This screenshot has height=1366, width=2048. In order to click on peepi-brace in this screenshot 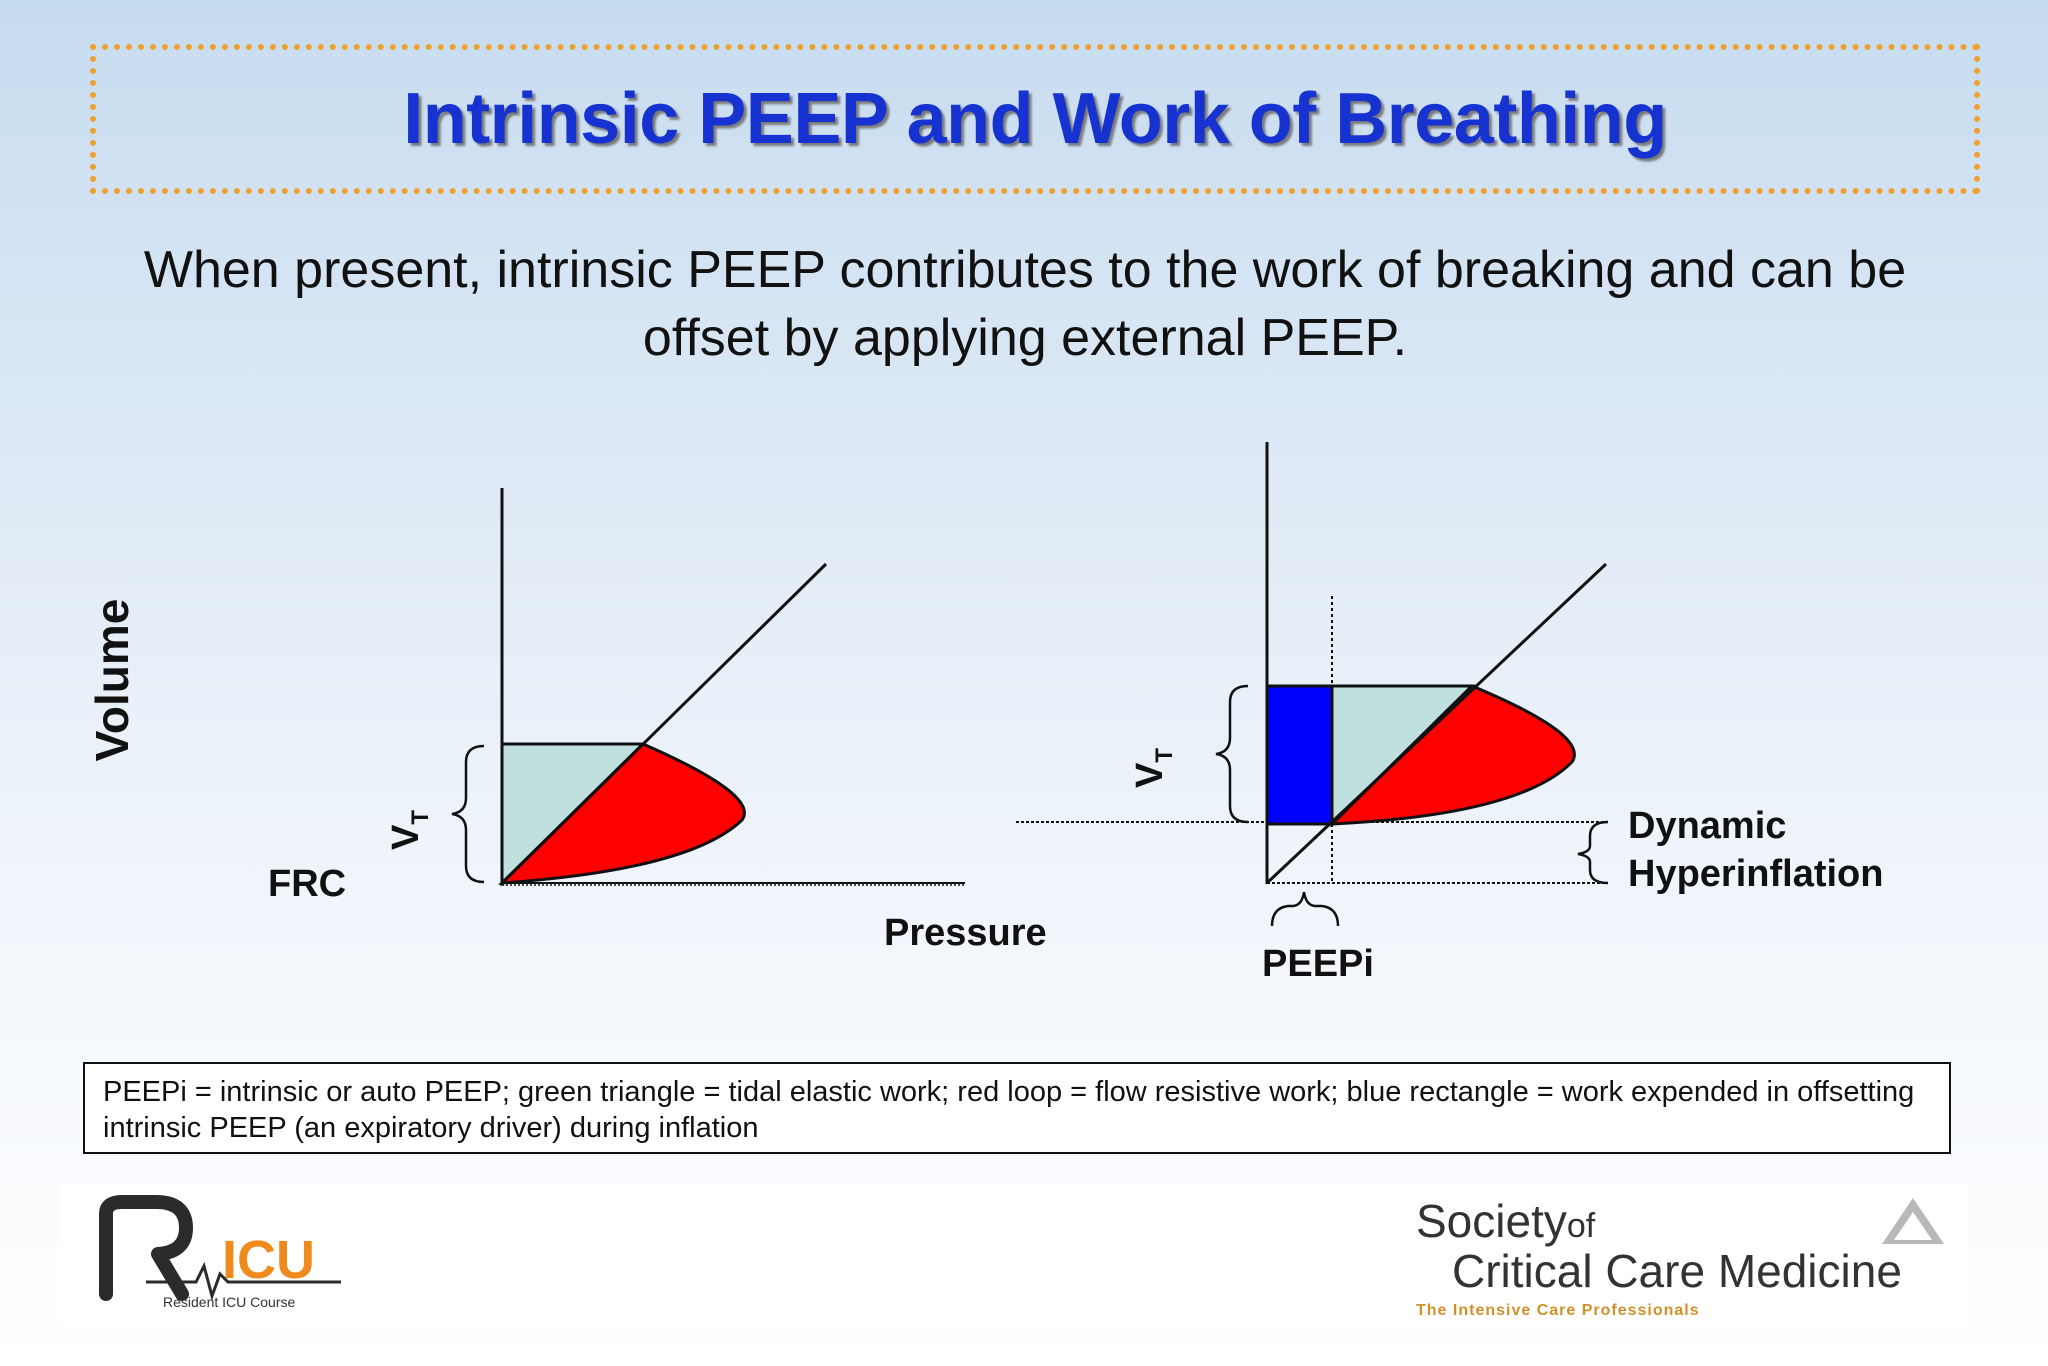, I will do `click(1305, 909)`.